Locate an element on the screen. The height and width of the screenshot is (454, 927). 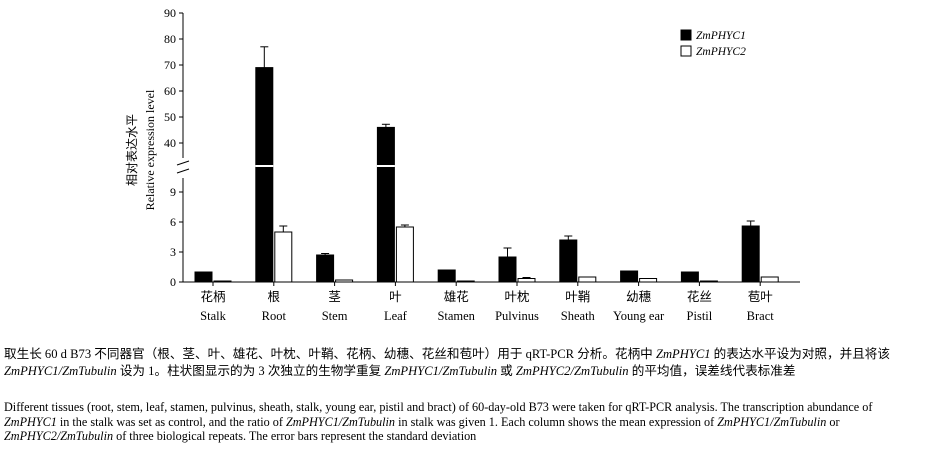
y-tick-label: 3 is located at coordinates (173, 252).